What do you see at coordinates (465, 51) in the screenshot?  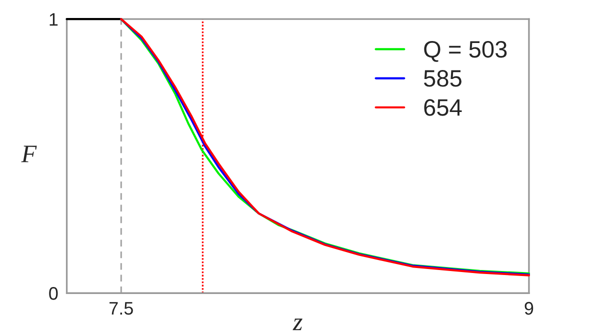 I see `legend-label: Q = 503` at bounding box center [465, 51].